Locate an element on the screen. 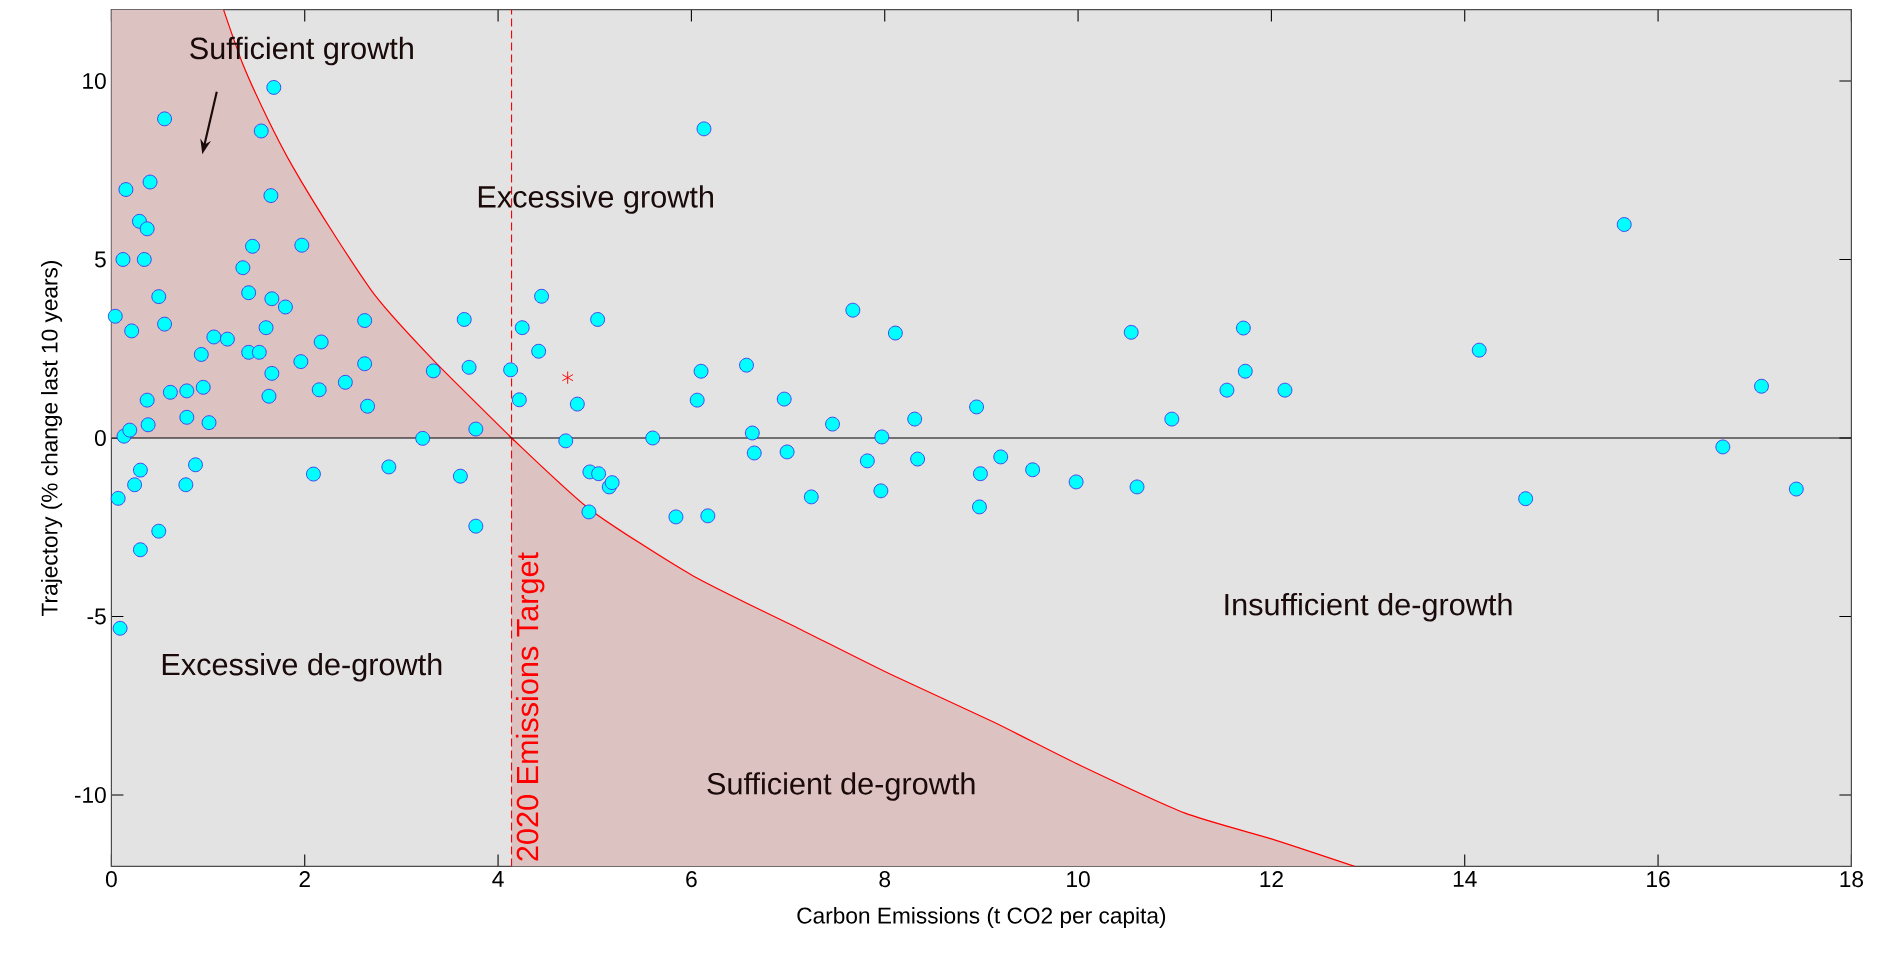  annotation: Sufficient de-growth is located at coordinates (841, 786).